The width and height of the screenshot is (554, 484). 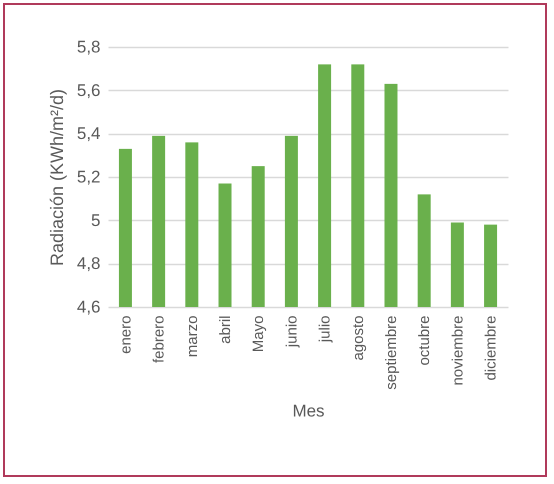 What do you see at coordinates (491, 348) in the screenshot?
I see `x-tick-label: diciembre` at bounding box center [491, 348].